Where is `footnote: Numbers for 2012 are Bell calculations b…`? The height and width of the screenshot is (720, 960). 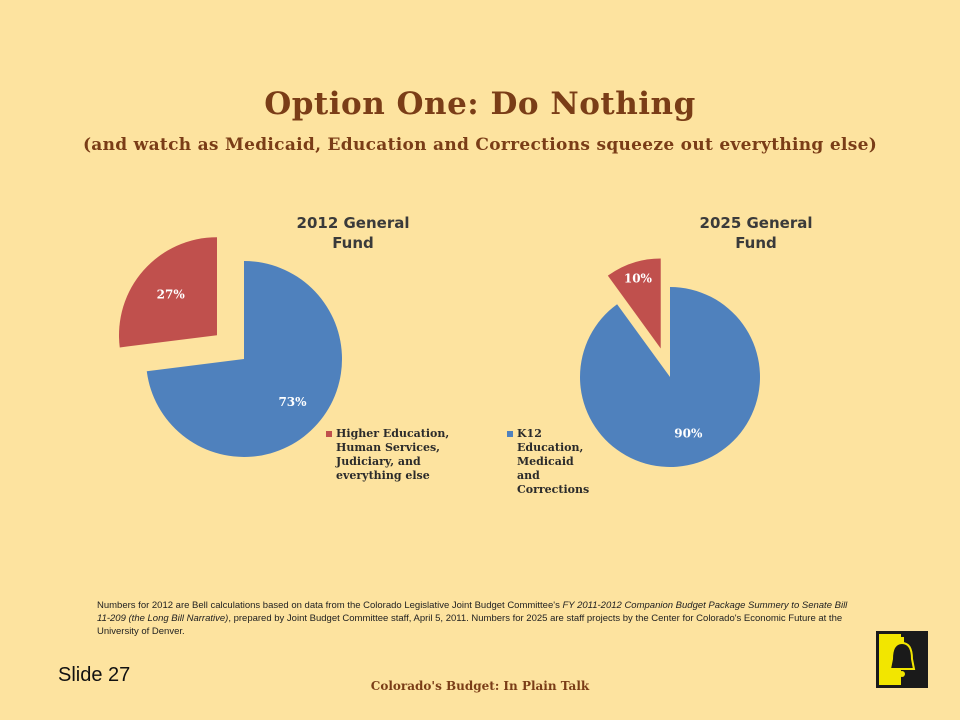 footnote: Numbers for 2012 are Bell calculations b… is located at coordinates (479, 618).